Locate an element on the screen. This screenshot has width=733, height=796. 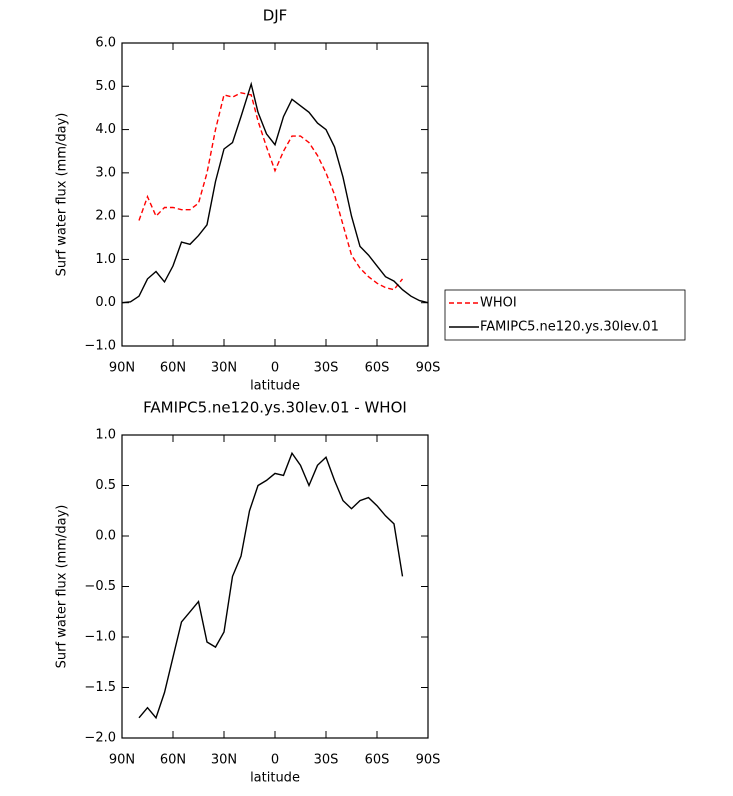
chart-title: DJF is located at coordinates (275, 16).